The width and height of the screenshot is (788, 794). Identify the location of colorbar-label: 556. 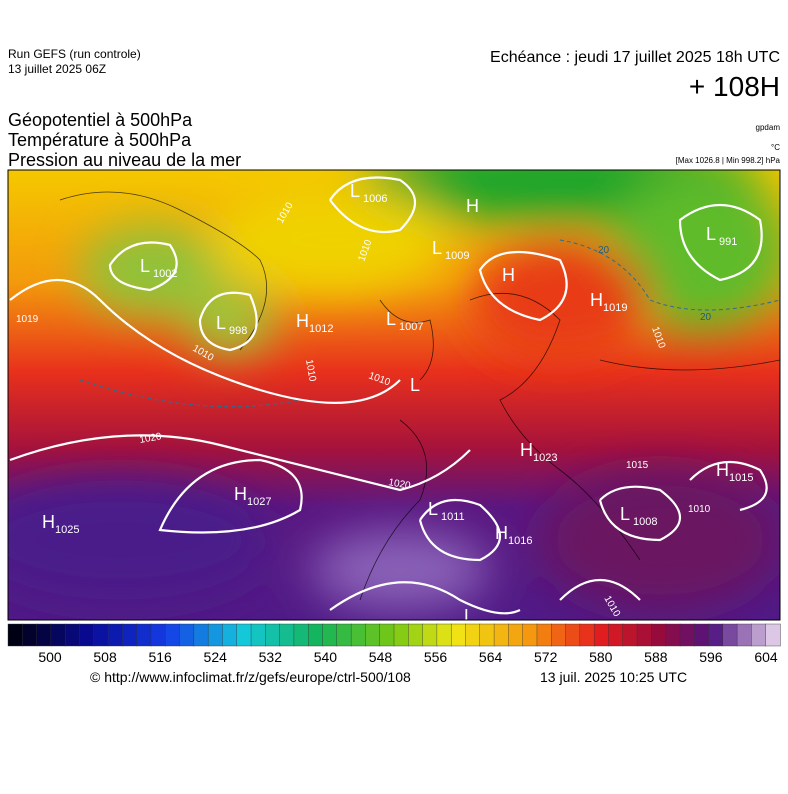
(436, 657).